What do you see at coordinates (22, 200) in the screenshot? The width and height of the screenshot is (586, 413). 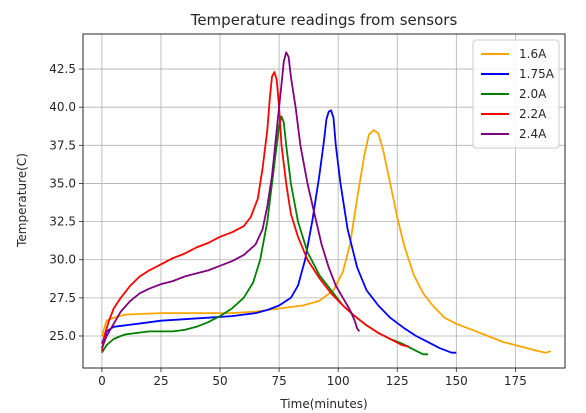 I see `y-axis-label: Temperature(C)` at bounding box center [22, 200].